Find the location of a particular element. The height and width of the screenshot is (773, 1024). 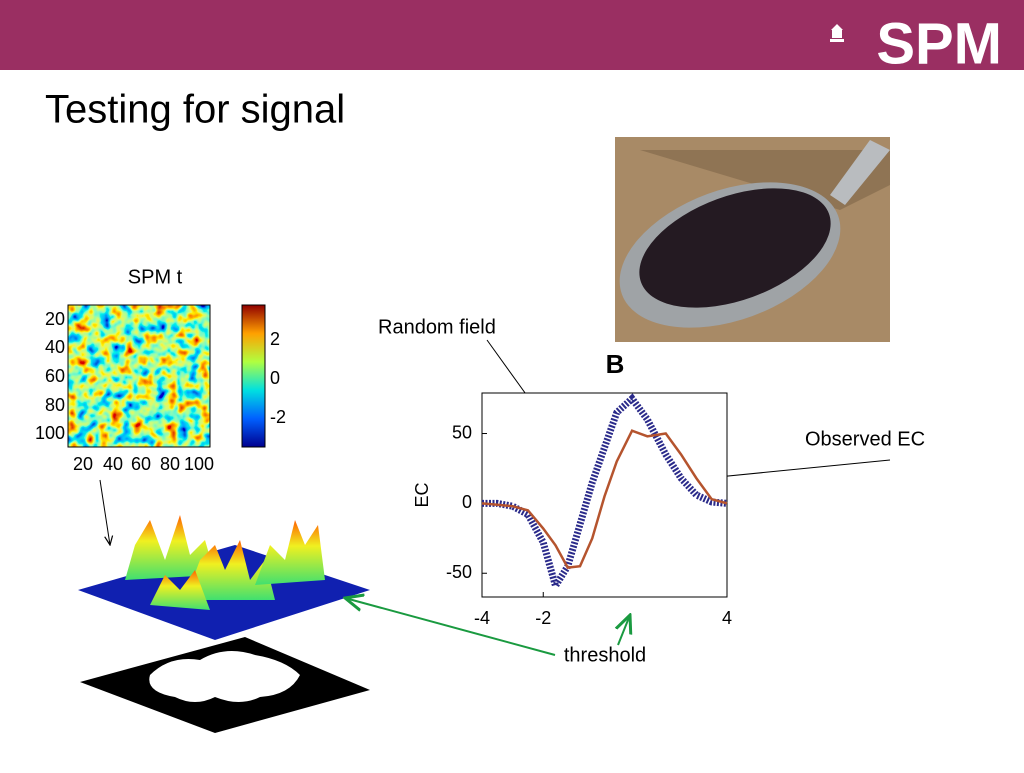

surface-peaks is located at coordinates (225, 562).